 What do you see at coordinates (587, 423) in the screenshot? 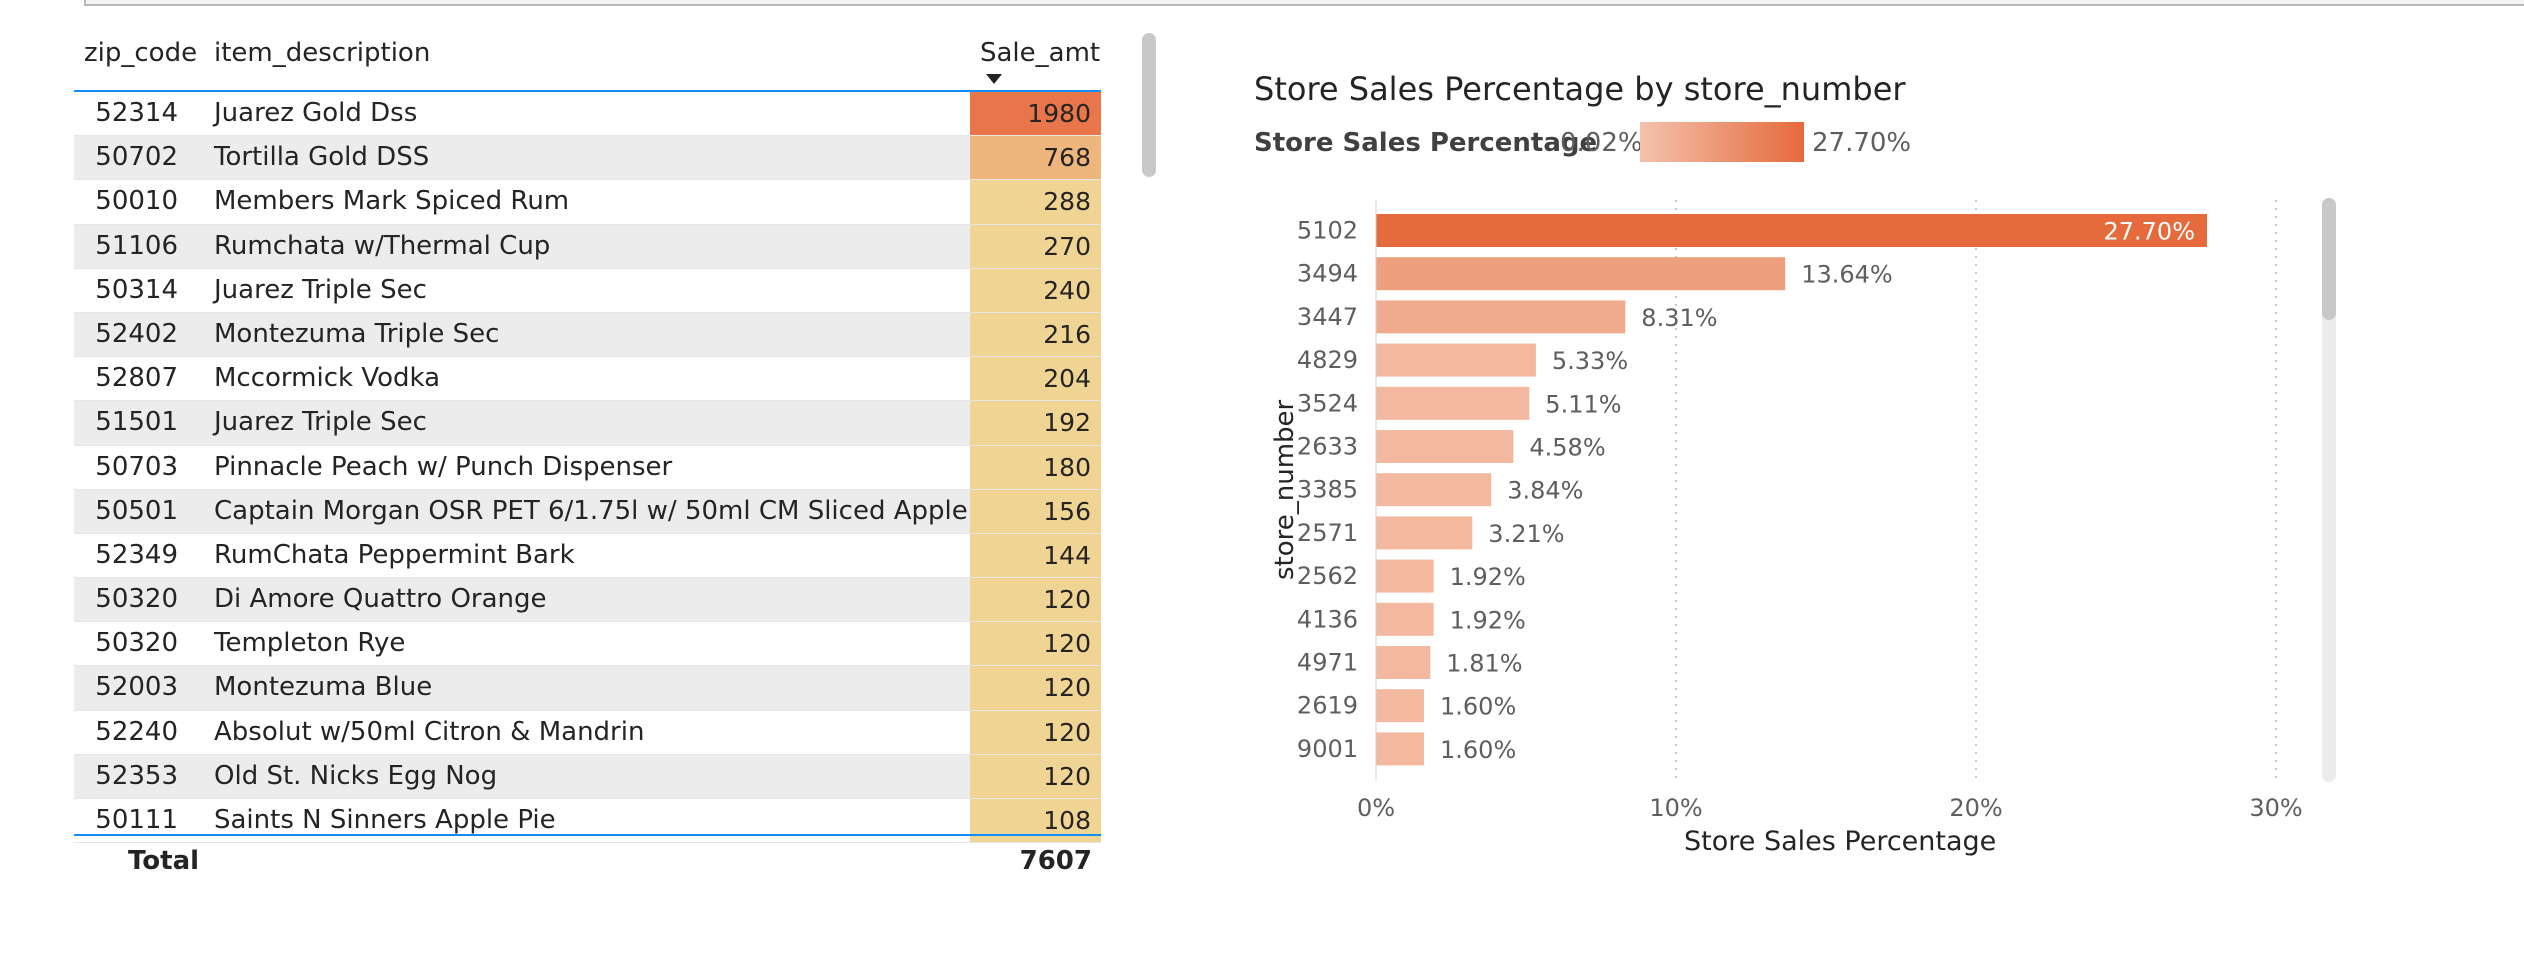
I see `table-row: 51501 Juarez Triple Sec 192` at bounding box center [587, 423].